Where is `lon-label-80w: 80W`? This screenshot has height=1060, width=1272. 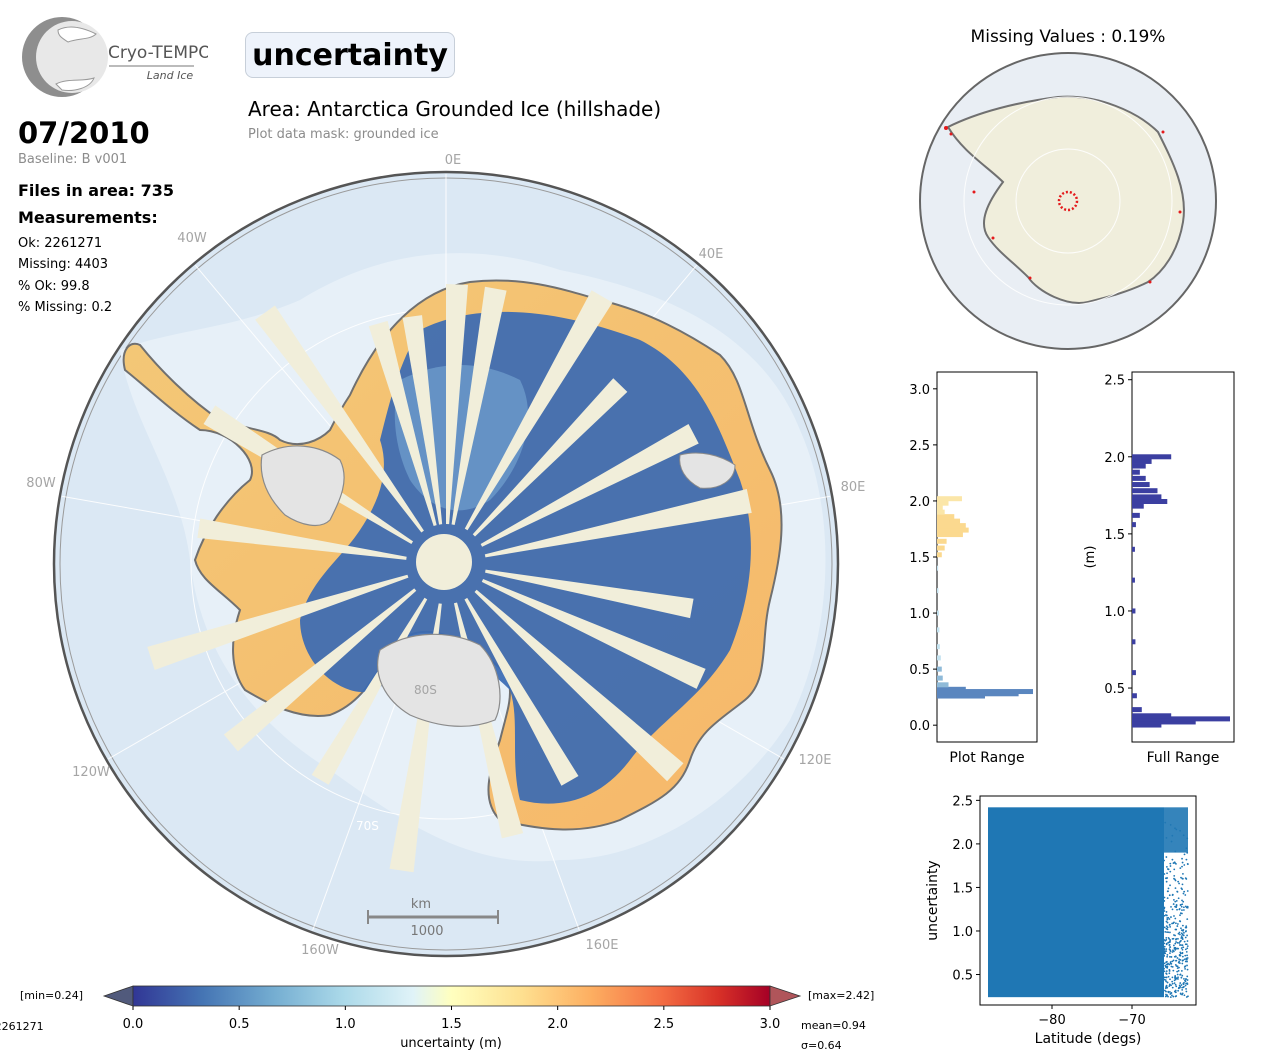
lon-label-80w: 80W is located at coordinates (41, 483).